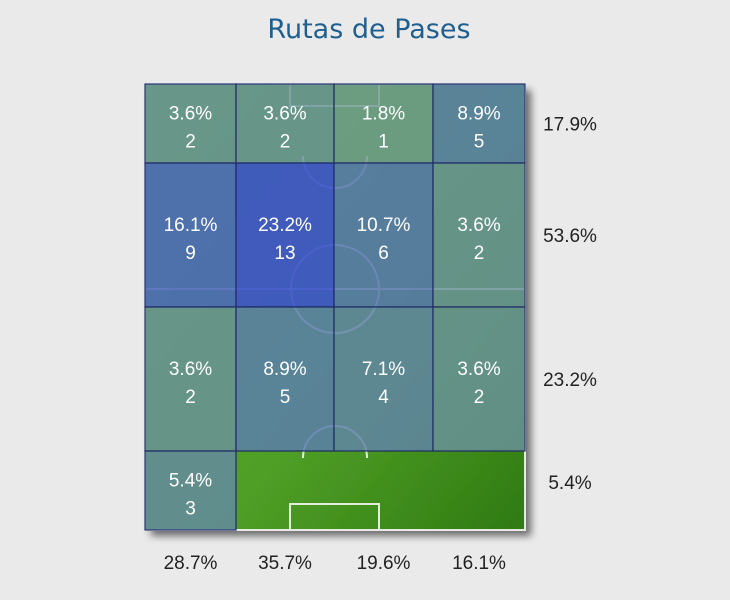 The width and height of the screenshot is (730, 600). Describe the element at coordinates (478, 369) in the screenshot. I see `cell-percent-r3-c4: 3.6%` at that location.